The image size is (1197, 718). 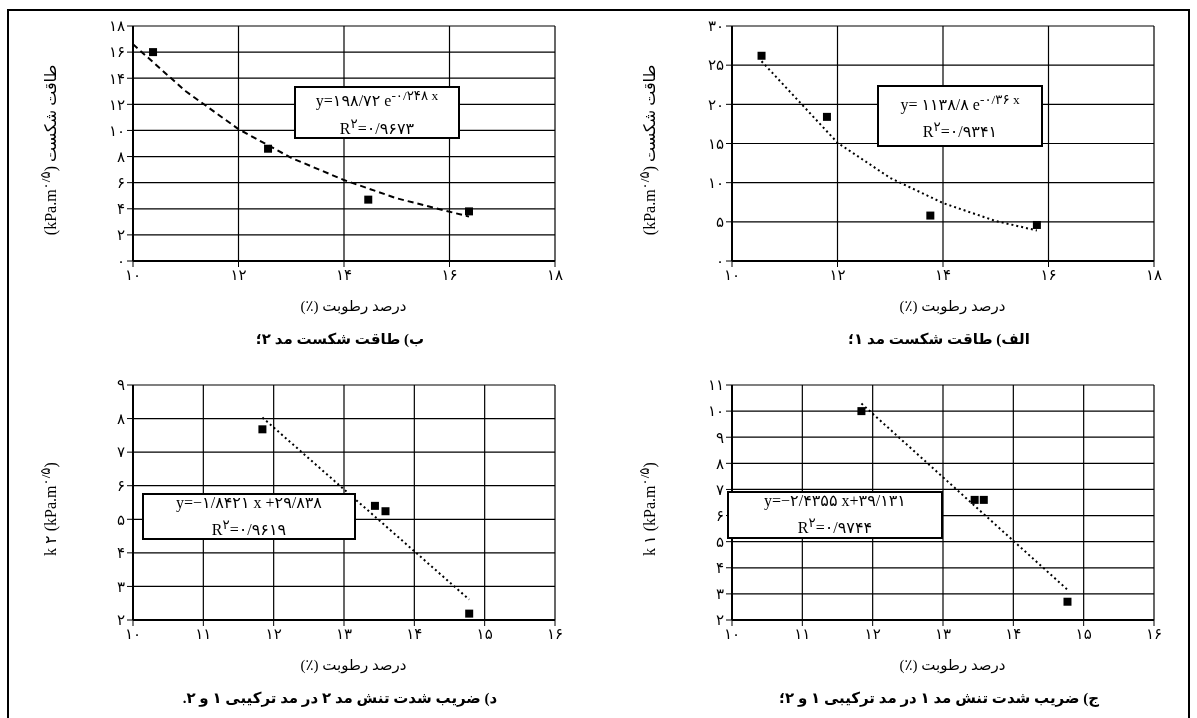 I want to click on annotation: y= ۱۱۳۸/۸ e$^{-۰/۳۶ x}$, so click(x=960, y=103).